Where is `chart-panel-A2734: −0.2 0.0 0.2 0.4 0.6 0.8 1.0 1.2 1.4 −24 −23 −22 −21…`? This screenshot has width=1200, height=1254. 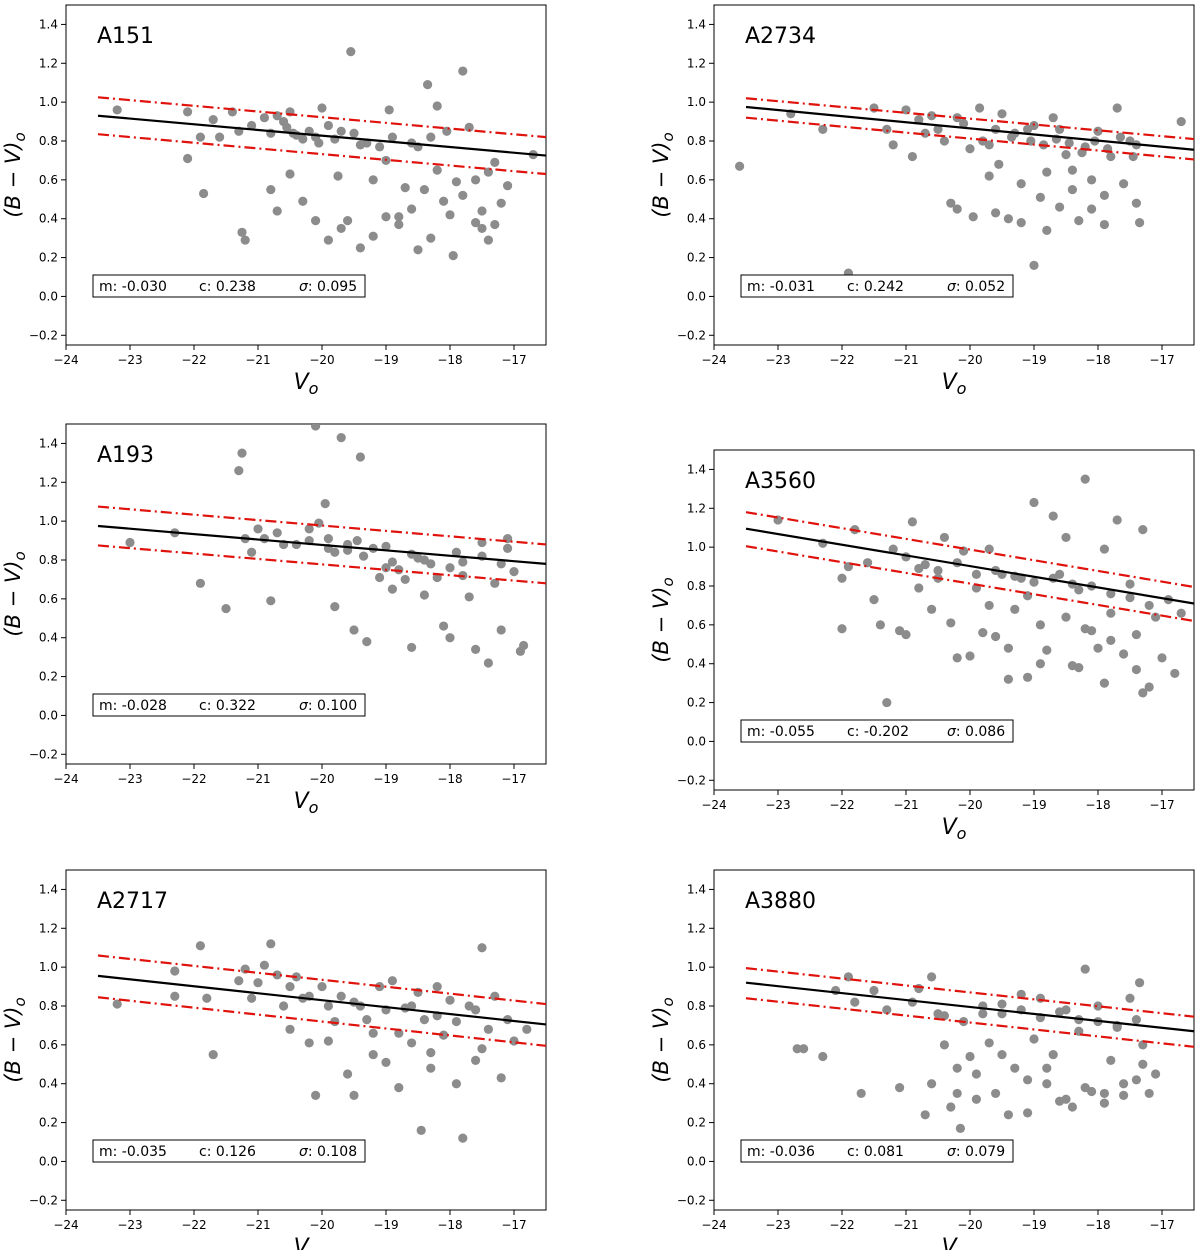
chart-panel-A2734: −0.2 0.0 0.2 0.4 0.6 0.8 1.0 1.2 1.4 −24 −23 −22 −21… is located at coordinates (922, 201).